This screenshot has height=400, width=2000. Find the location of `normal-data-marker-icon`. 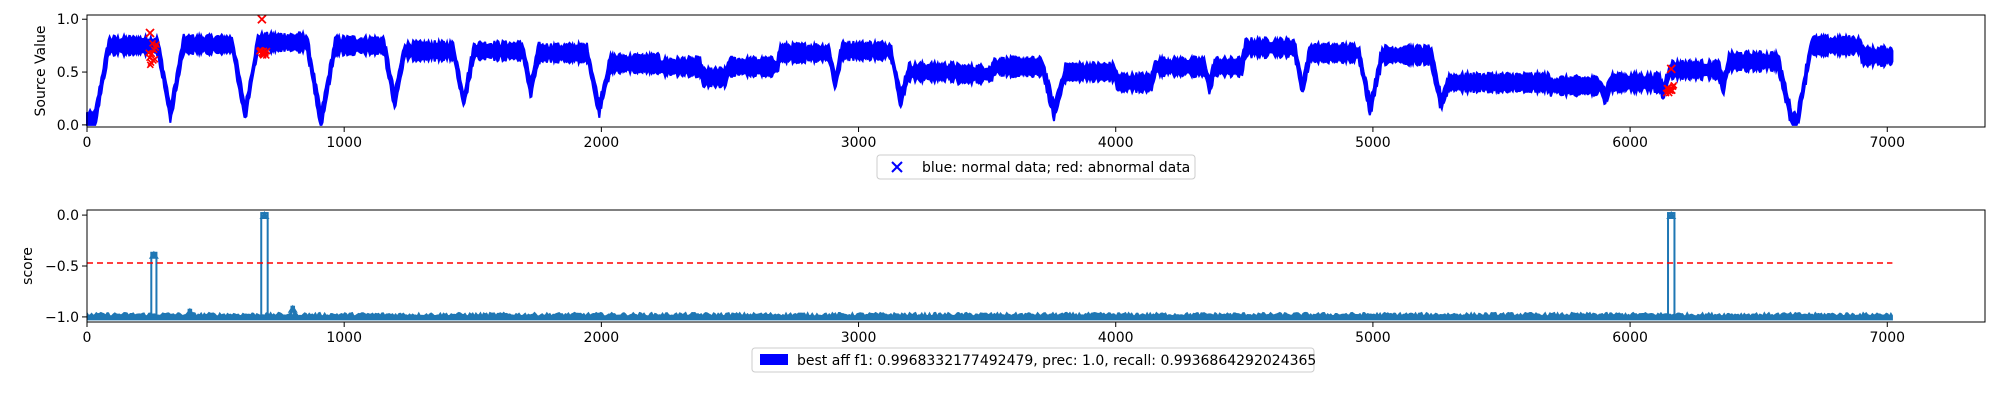

normal-data-marker-icon is located at coordinates (897, 167).